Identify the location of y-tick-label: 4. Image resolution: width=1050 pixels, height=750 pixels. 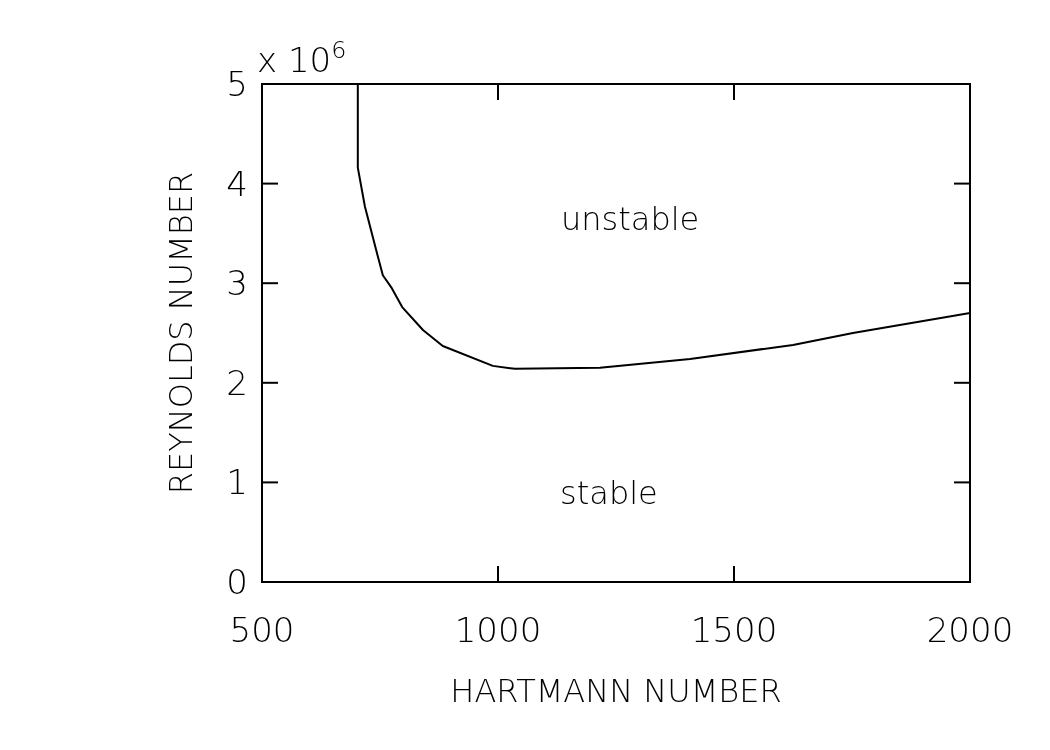
(237, 183).